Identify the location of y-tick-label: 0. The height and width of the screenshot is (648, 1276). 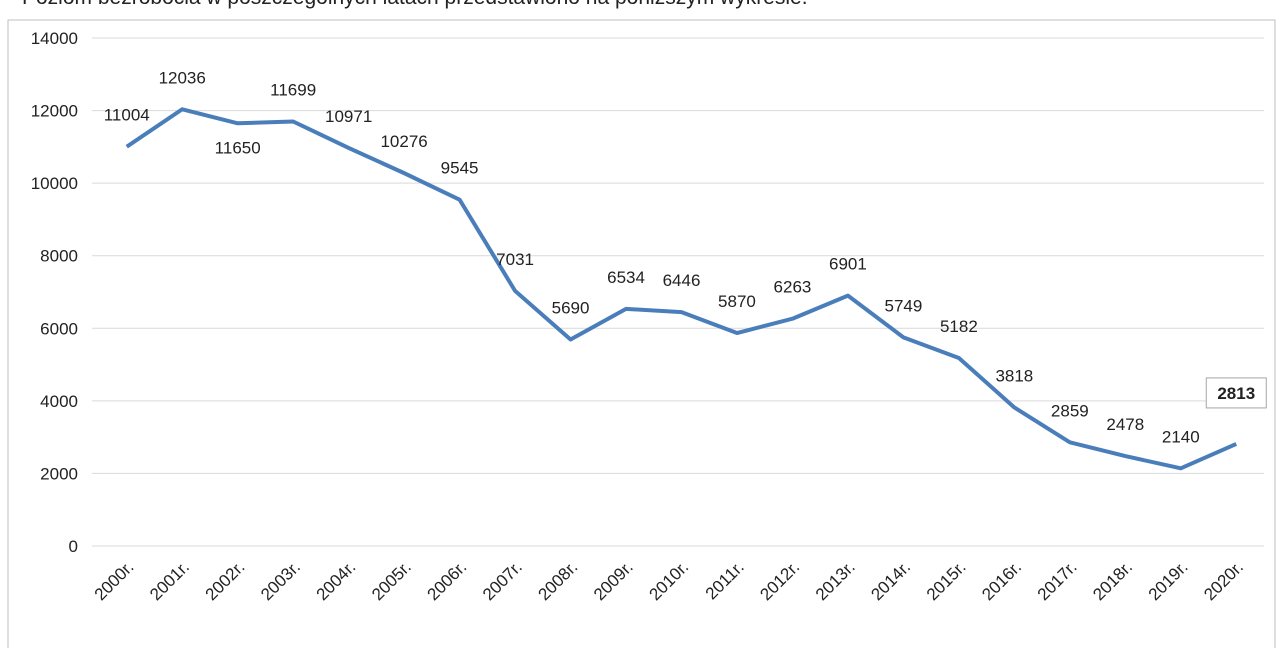
(73, 546).